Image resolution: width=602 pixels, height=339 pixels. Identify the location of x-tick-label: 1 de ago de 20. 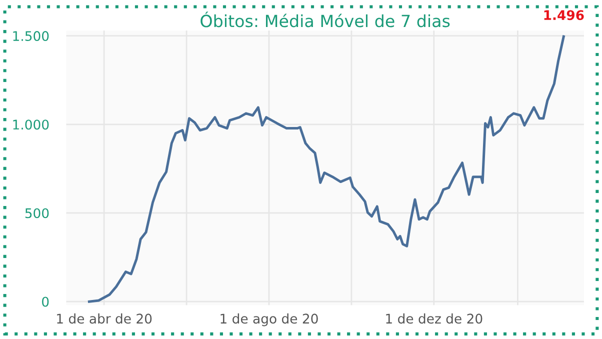
(269, 319).